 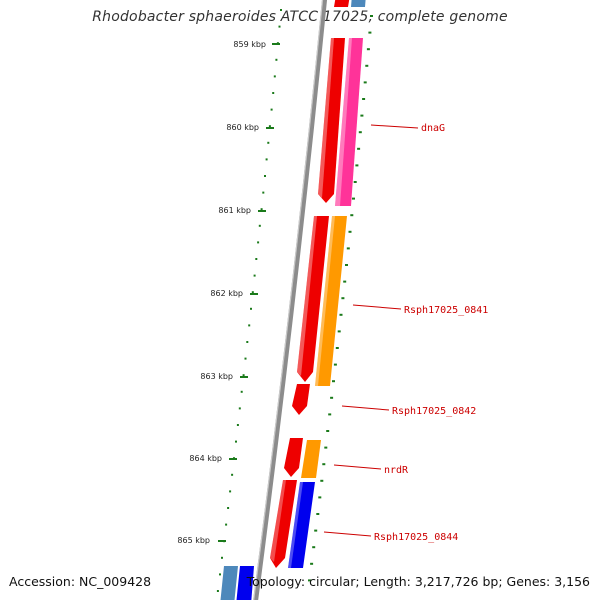 What do you see at coordinates (249, 300) in the screenshot?
I see `ruler-ticks` at bounding box center [249, 300].